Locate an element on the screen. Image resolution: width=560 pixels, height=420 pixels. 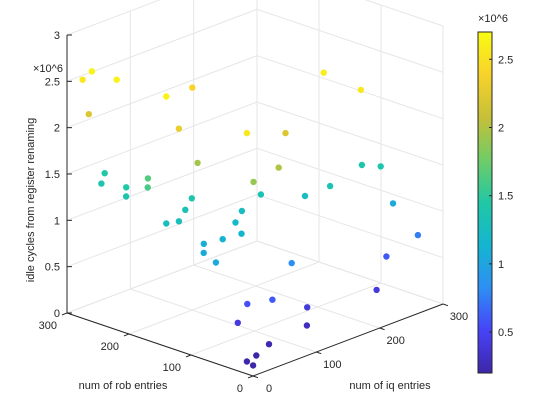
colorbar-exponent: ×10^6 is located at coordinates (493, 19).